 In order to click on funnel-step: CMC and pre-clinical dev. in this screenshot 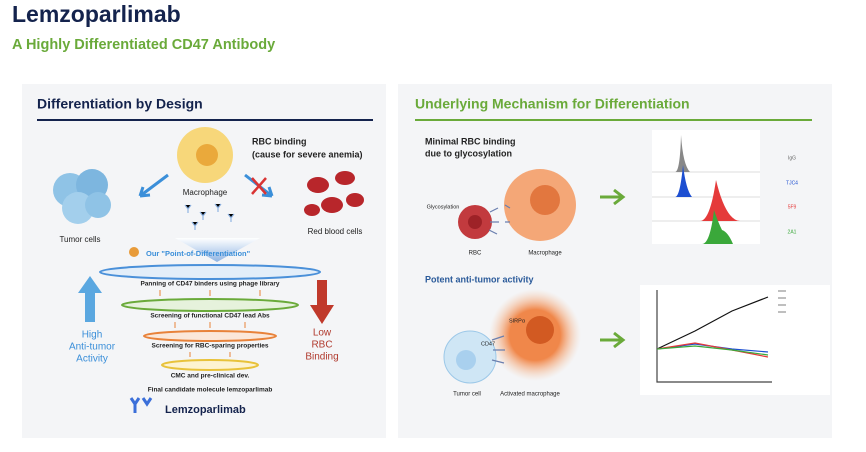, I will do `click(210, 376)`.